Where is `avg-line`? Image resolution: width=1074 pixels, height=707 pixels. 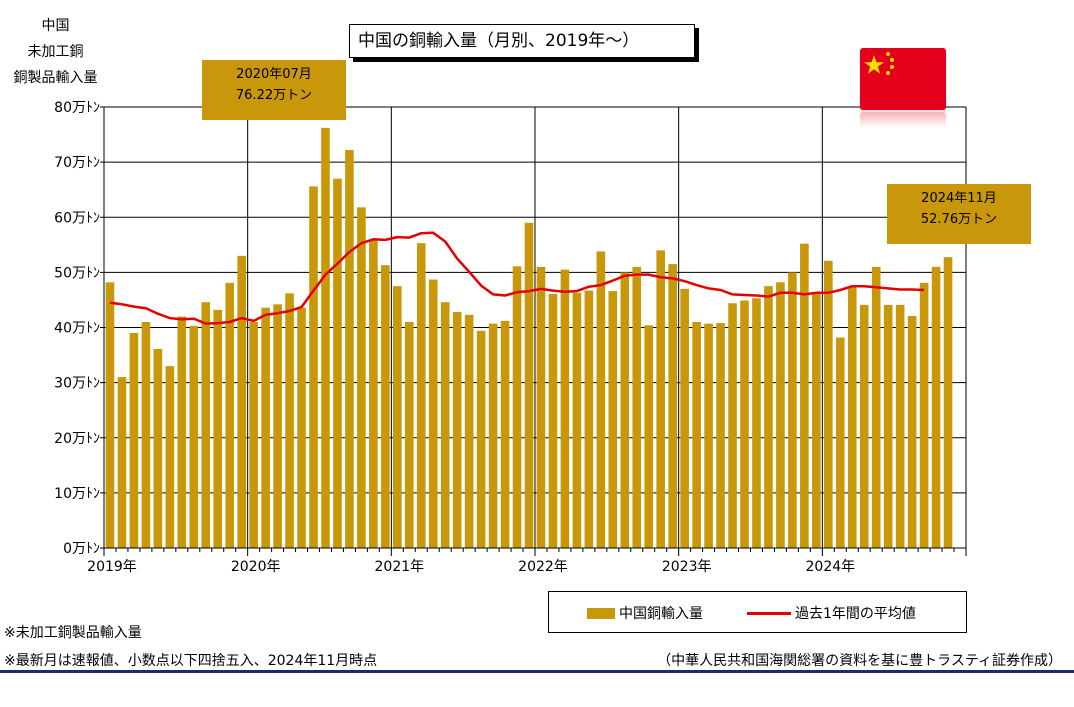 avg-line is located at coordinates (517, 278).